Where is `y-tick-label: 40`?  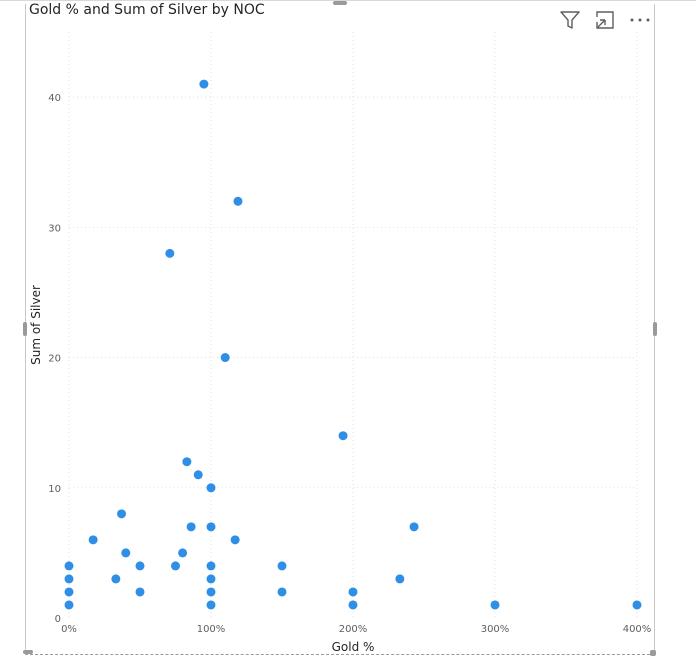 y-tick-label: 40 is located at coordinates (54, 98).